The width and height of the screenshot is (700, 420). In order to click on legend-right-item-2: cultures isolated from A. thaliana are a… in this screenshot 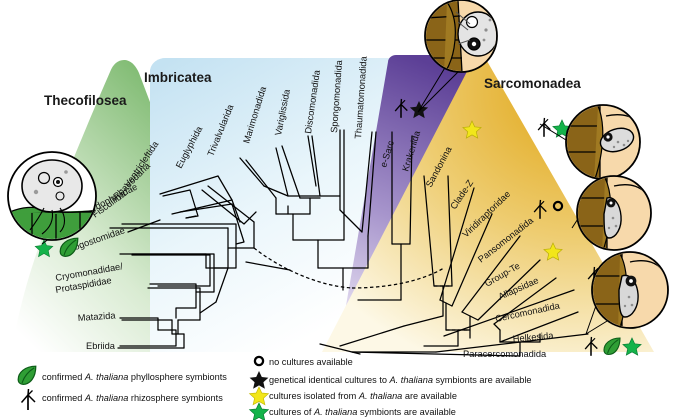, I will do `click(363, 396)`.